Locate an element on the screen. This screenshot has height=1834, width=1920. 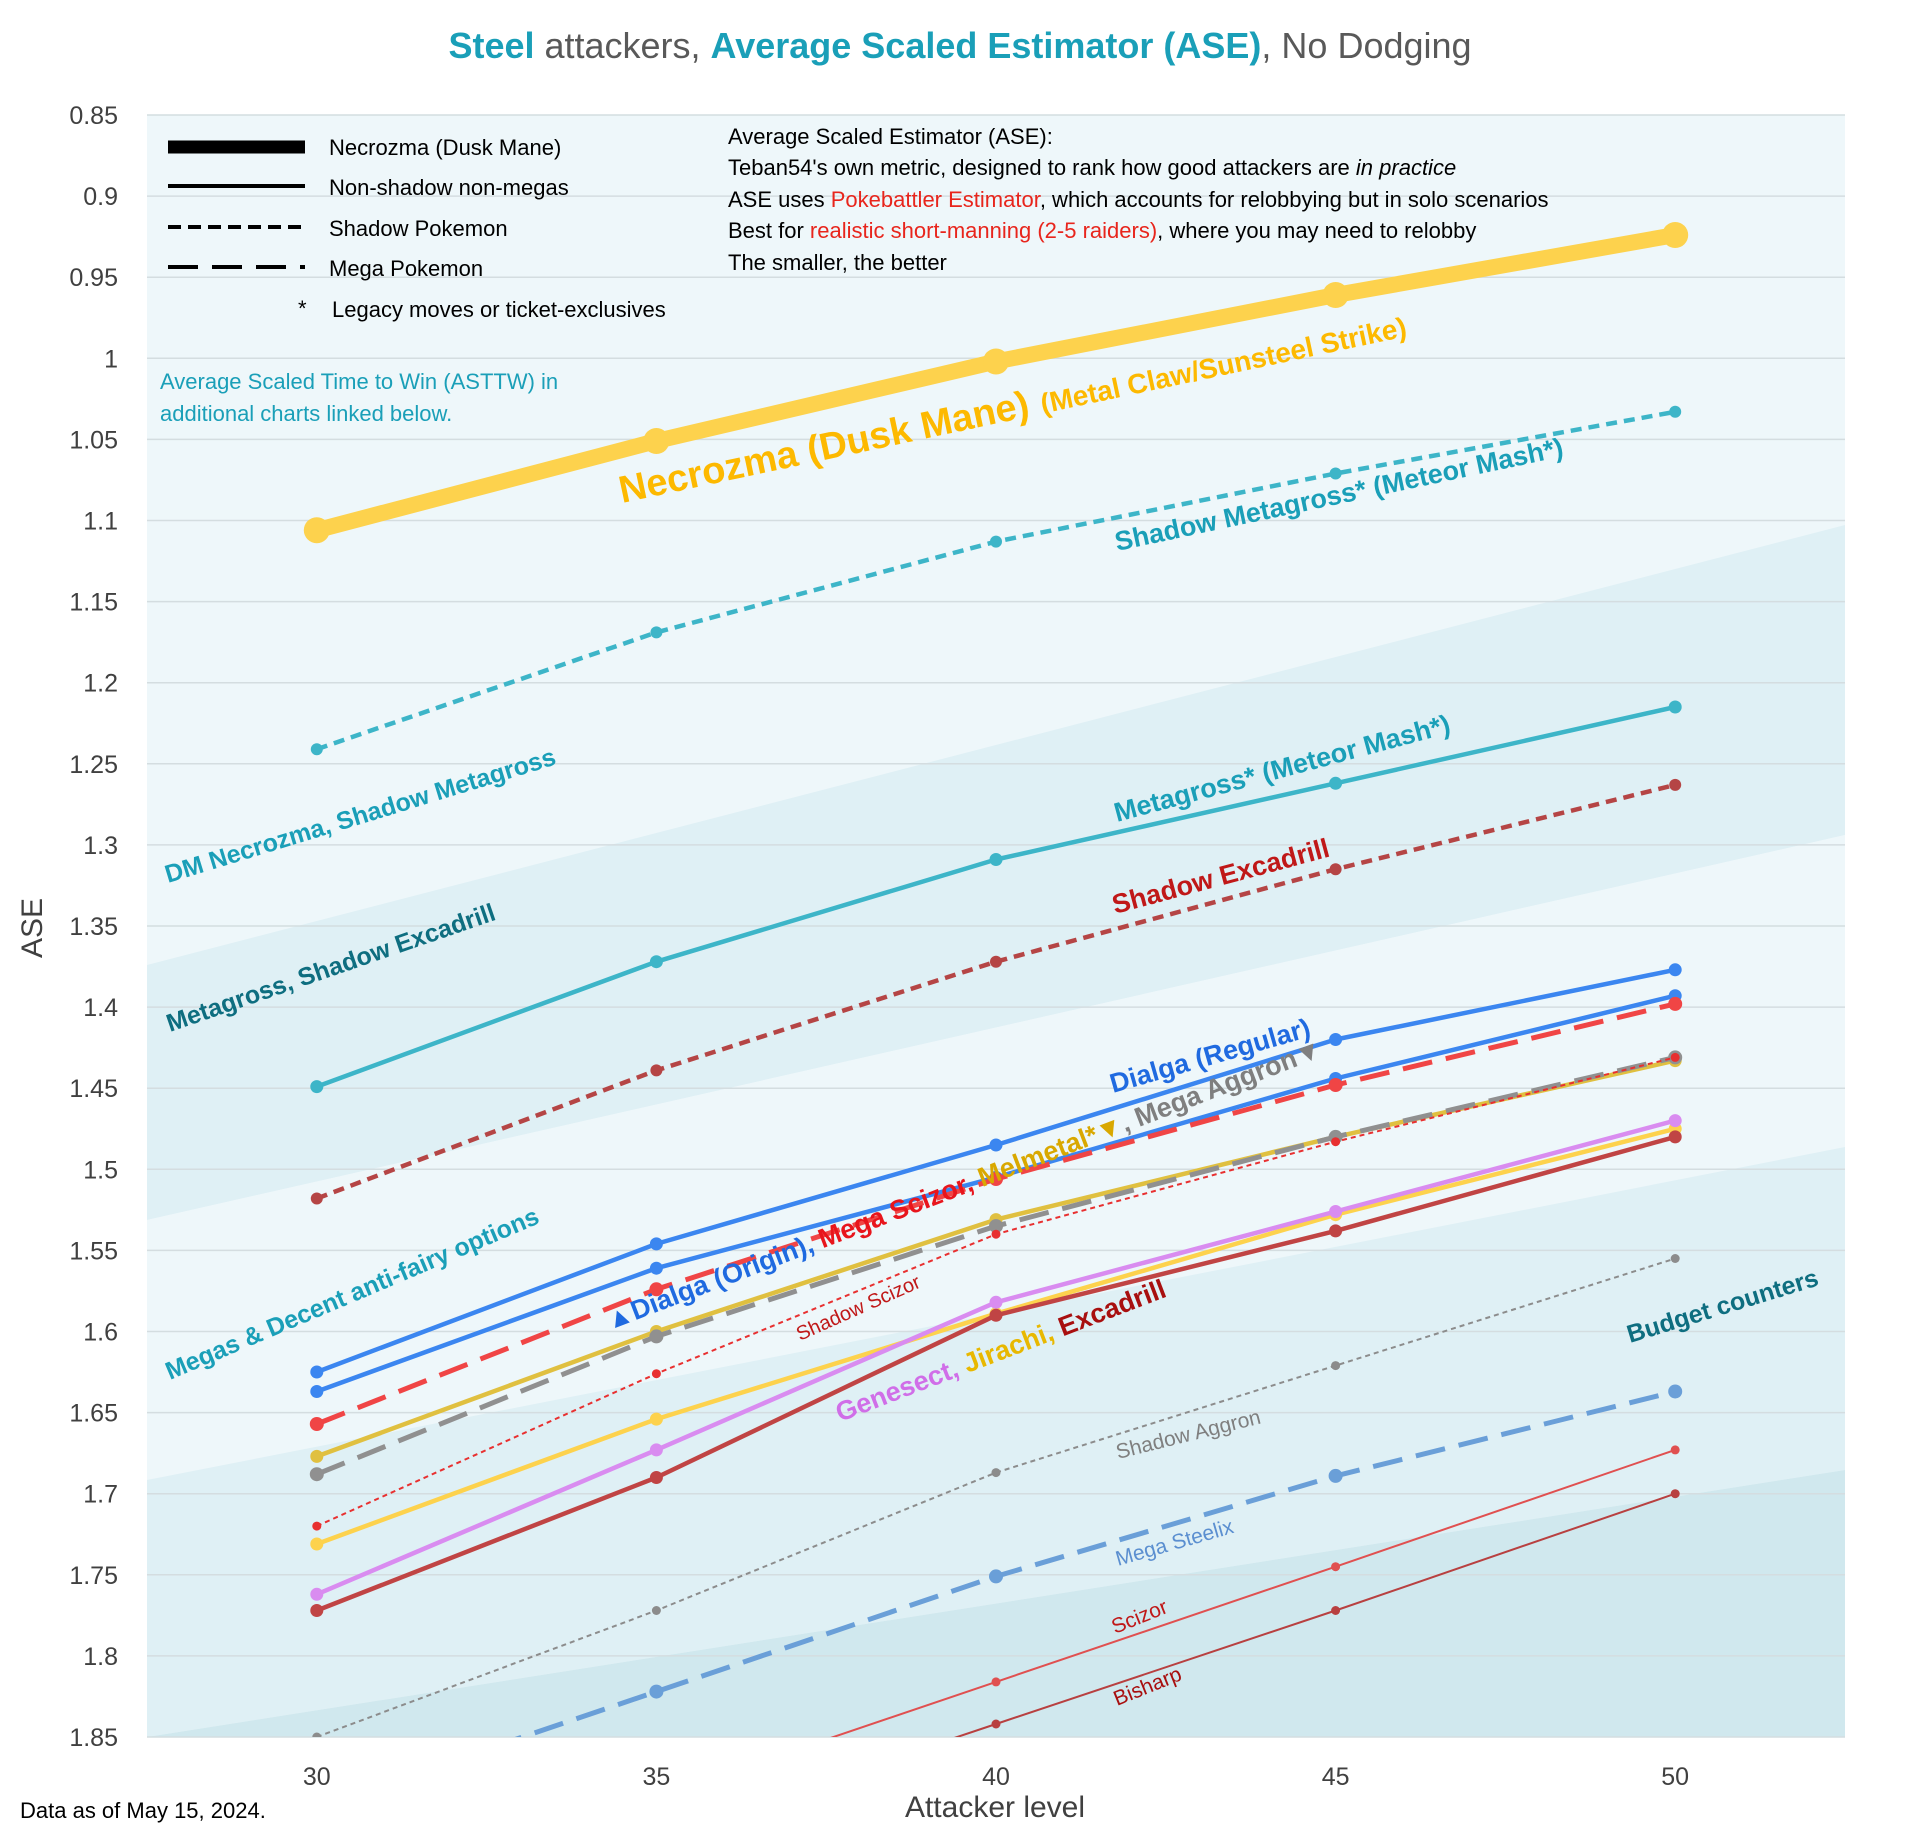
legend-label-thick: Necrozma (Dusk Mane) is located at coordinates (445, 147).